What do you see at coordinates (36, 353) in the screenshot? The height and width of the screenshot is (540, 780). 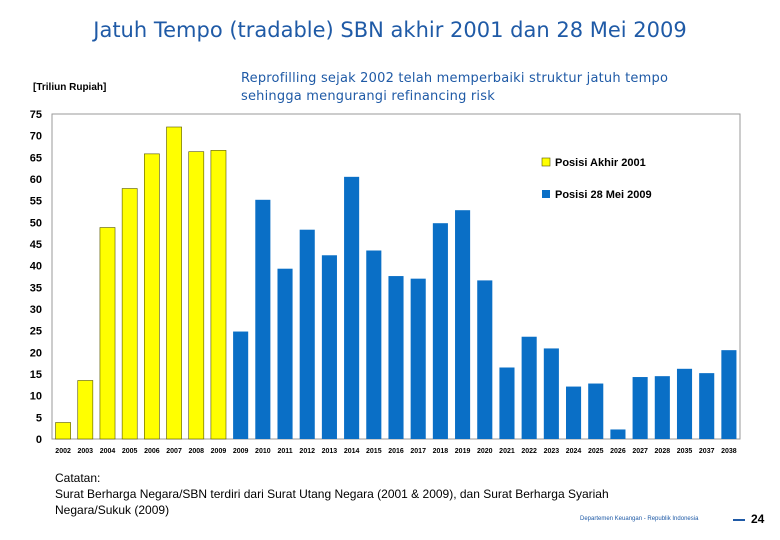 I see `y-tick-label: 20` at bounding box center [36, 353].